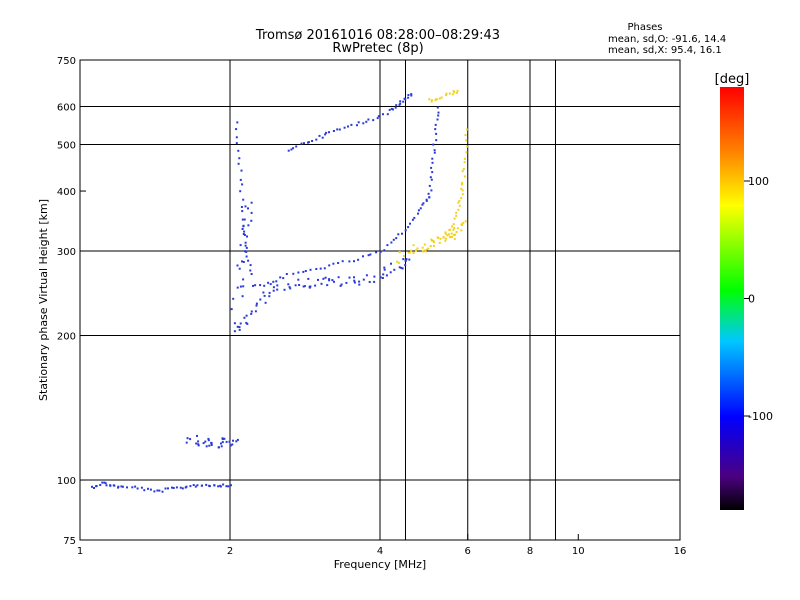 The image size is (800, 600). What do you see at coordinates (578, 551) in the screenshot?
I see `x-tick-label: 10` at bounding box center [578, 551].